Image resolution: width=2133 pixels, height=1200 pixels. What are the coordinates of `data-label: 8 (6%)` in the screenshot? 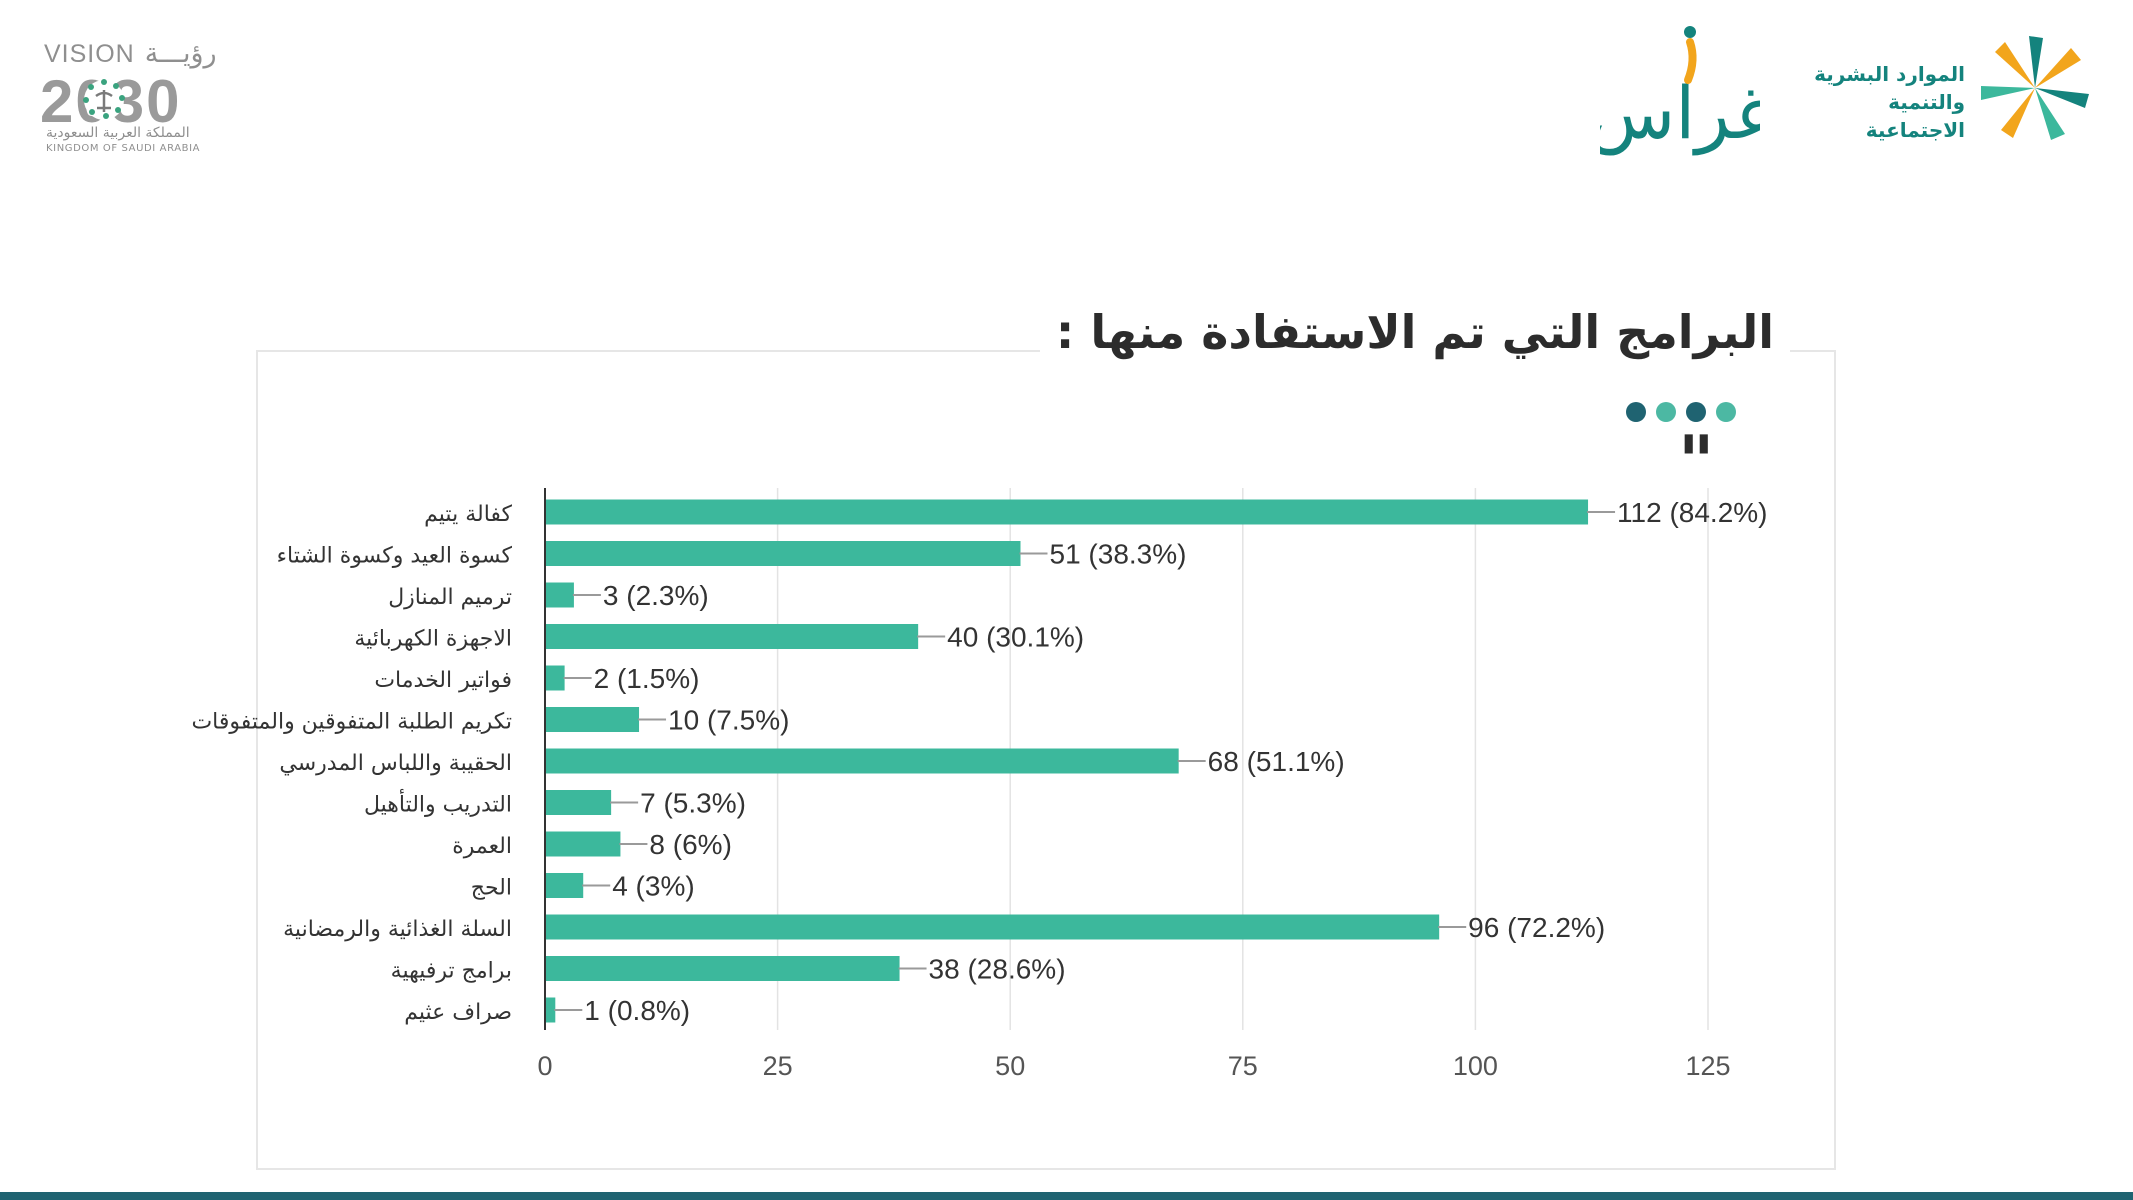 It's located at (690, 844).